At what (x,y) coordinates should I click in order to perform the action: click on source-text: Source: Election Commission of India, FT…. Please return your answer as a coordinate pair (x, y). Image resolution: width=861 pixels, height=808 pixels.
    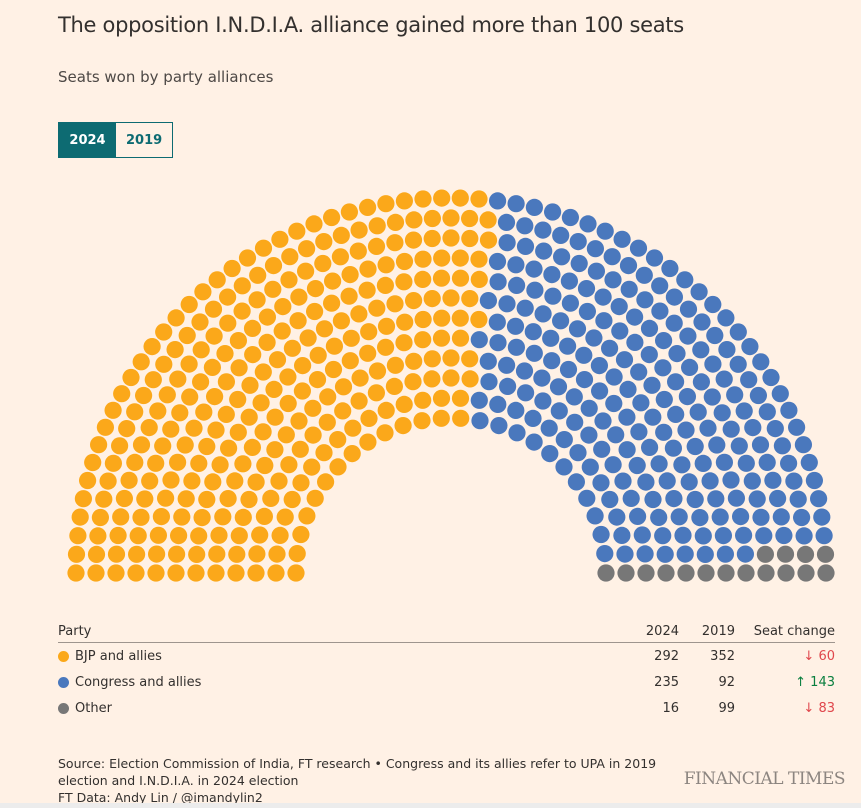
    Looking at the image, I should click on (357, 772).